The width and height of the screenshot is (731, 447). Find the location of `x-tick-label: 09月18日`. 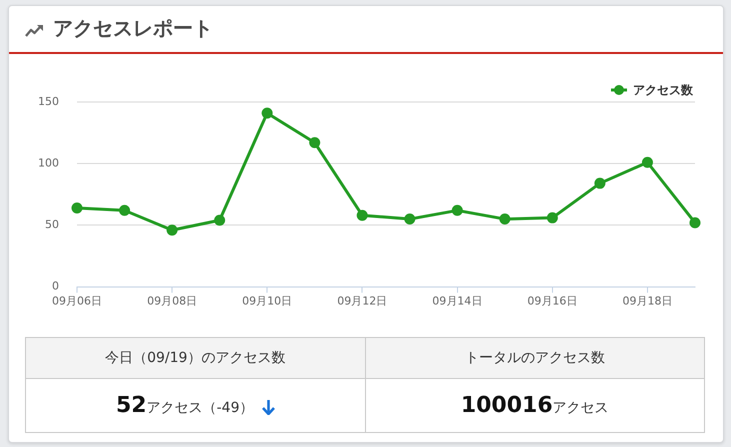

x-tick-label: 09月18日 is located at coordinates (647, 301).